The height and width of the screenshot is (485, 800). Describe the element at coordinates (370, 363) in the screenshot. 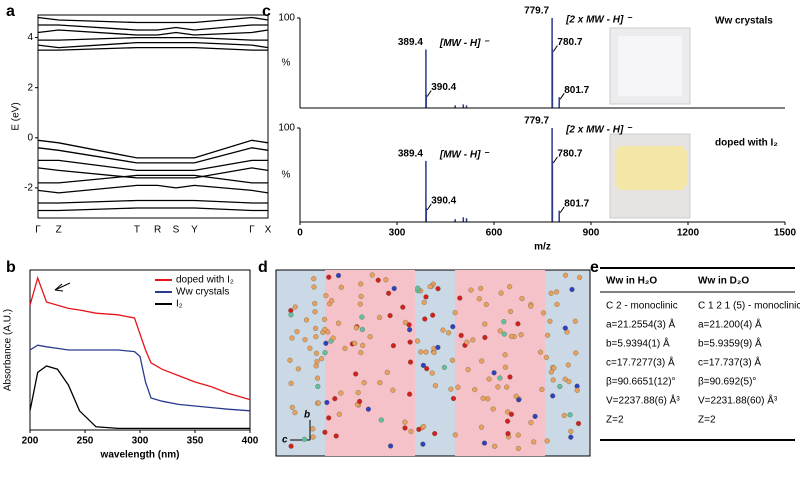

I see `layer-stripe` at that location.